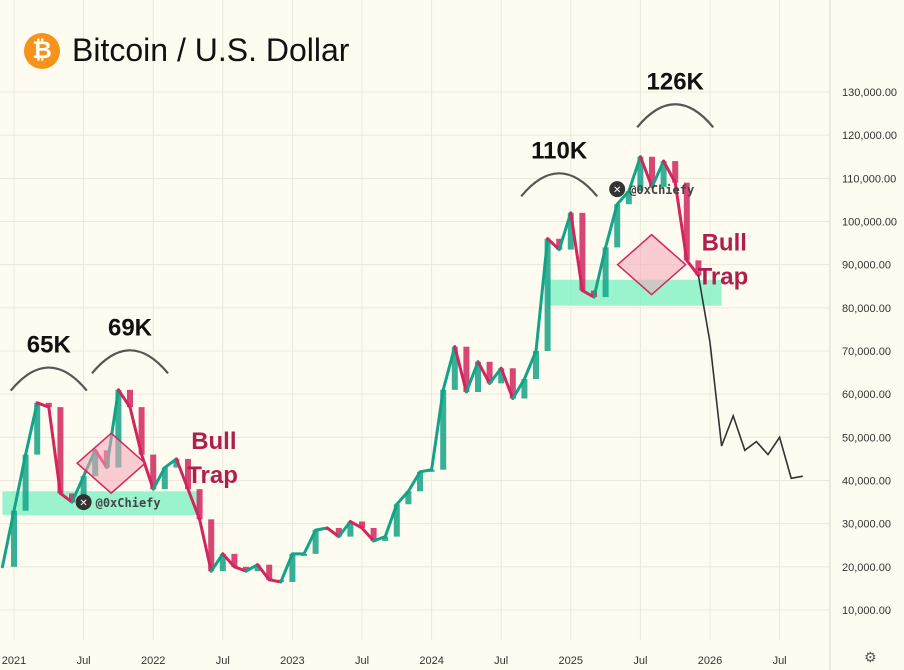 Image resolution: width=904 pixels, height=670 pixels. Describe the element at coordinates (870, 658) in the screenshot. I see `gear-icon: ⚙` at that location.